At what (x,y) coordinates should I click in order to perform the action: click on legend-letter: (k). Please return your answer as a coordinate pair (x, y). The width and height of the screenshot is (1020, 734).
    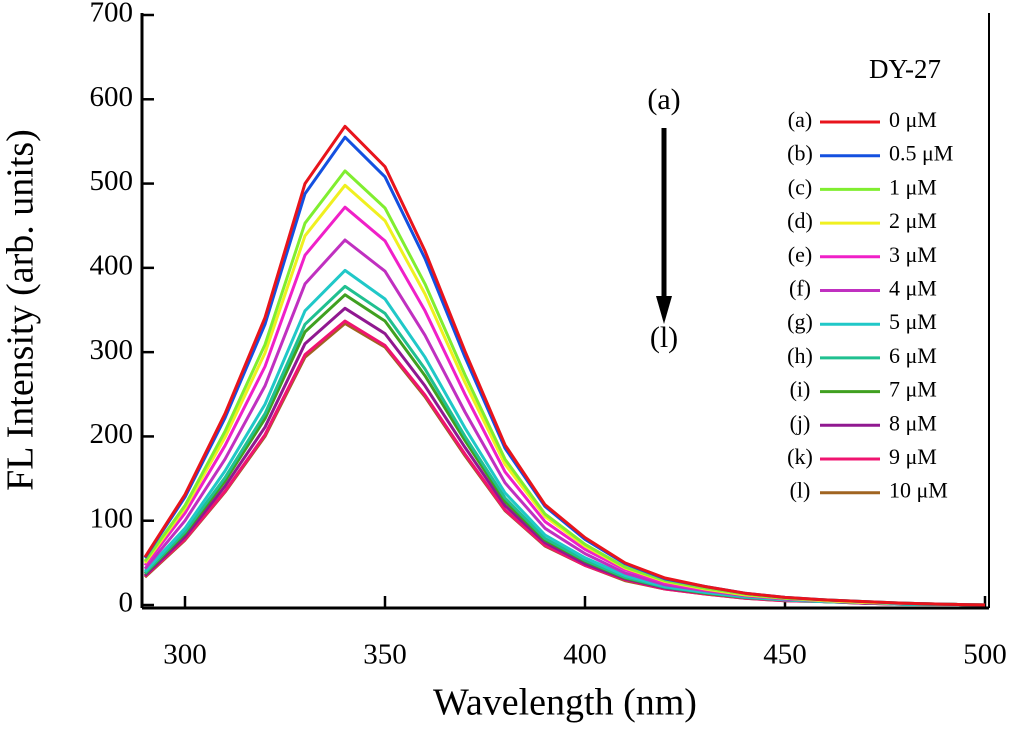
    Looking at the image, I should click on (800, 456).